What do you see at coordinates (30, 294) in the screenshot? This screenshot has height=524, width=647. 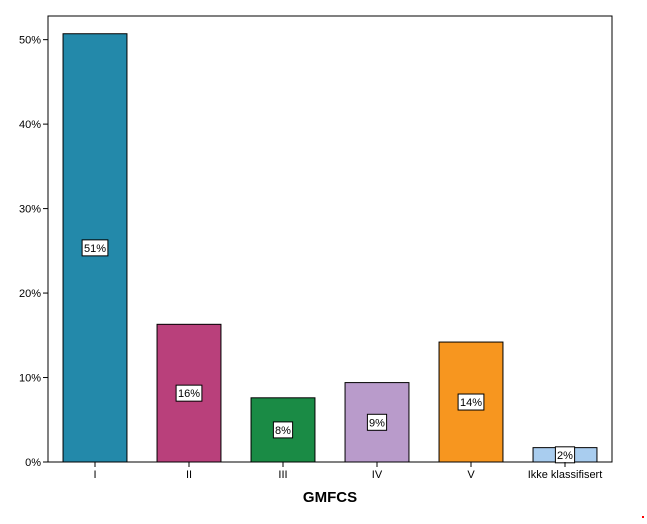 I see `y-tick-label: 20%` at bounding box center [30, 294].